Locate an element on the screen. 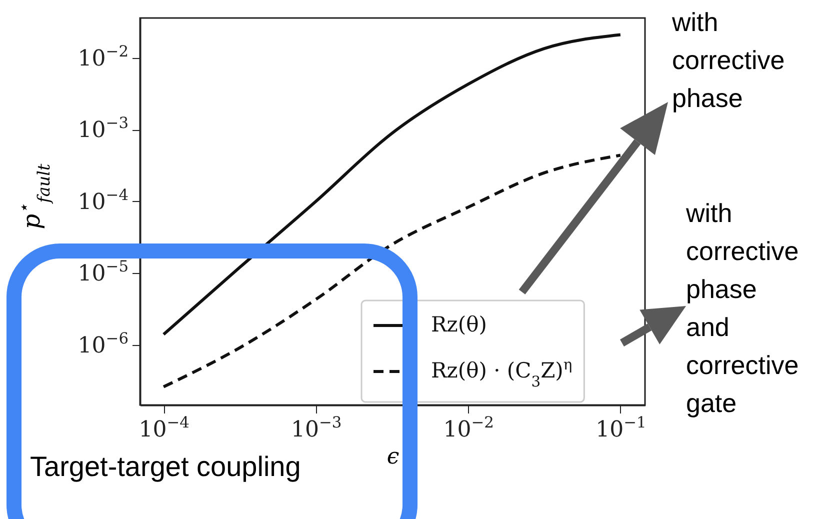 The width and height of the screenshot is (827, 519). x-tick-label: 10$^{−3}$ is located at coordinates (316, 428).